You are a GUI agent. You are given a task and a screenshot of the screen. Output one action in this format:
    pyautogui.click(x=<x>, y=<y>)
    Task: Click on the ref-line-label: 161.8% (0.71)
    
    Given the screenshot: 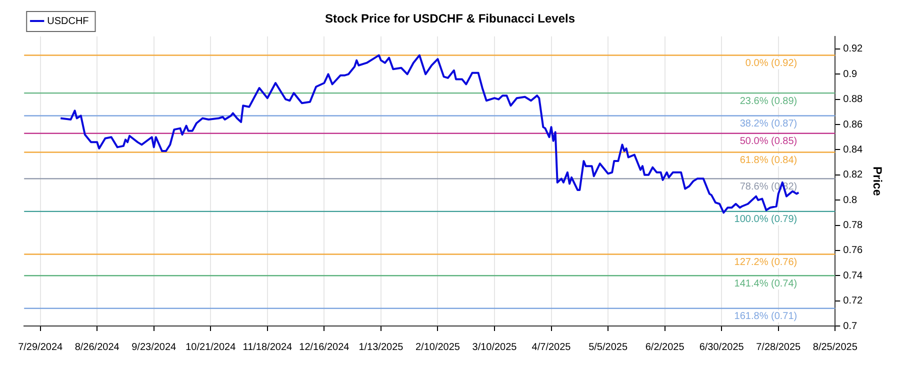 What is the action you would take?
    pyautogui.click(x=766, y=316)
    